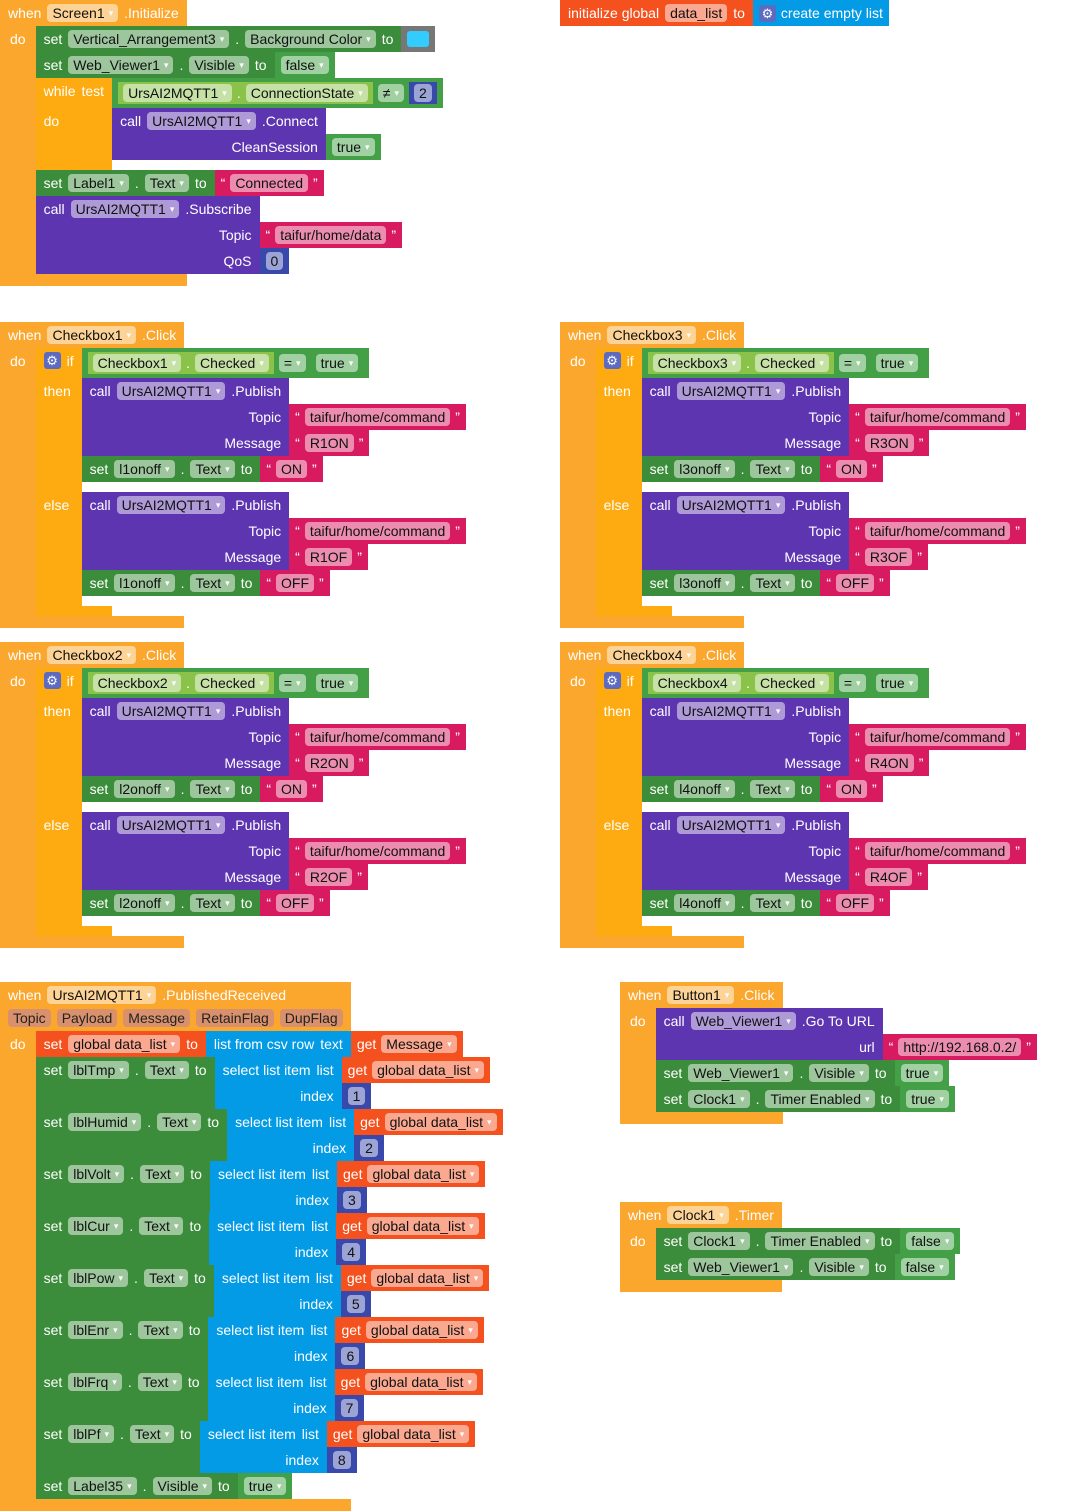 The image size is (1082, 1512). I want to click on text-block: “ ON ”, so click(851, 469).